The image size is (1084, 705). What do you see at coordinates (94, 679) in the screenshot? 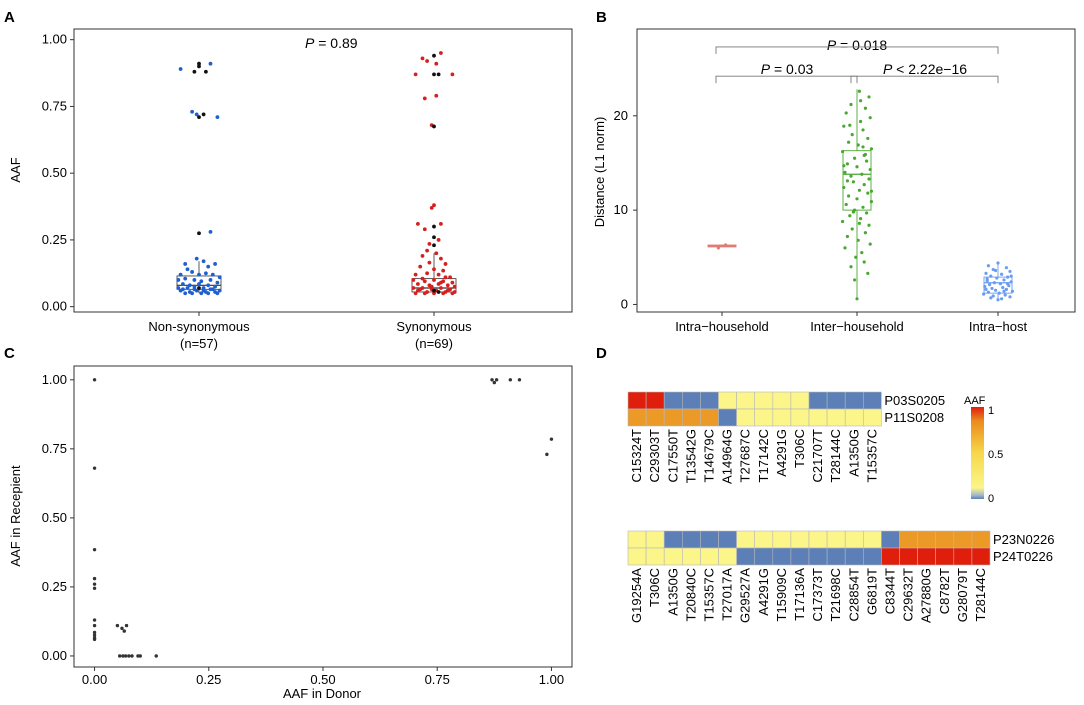
I see `x-tick-label: 0.00` at bounding box center [94, 679].